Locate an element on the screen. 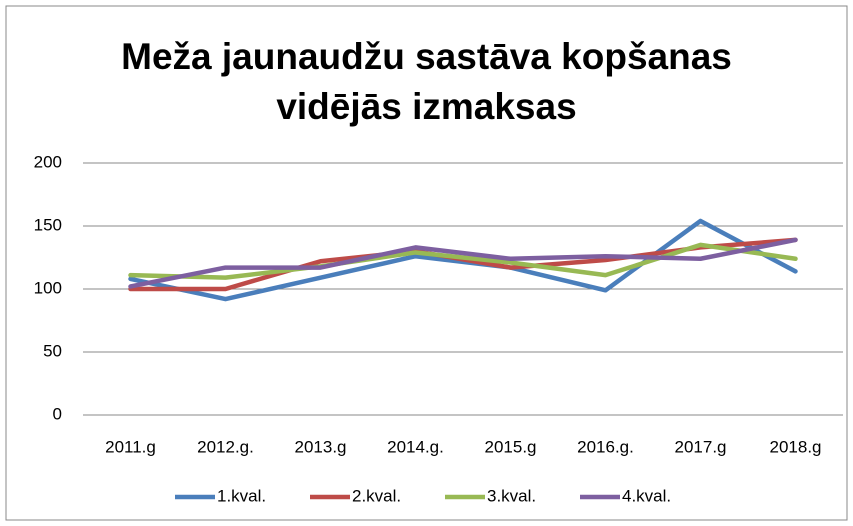 The width and height of the screenshot is (853, 526). x-tick-label: 2018.g is located at coordinates (796, 446).